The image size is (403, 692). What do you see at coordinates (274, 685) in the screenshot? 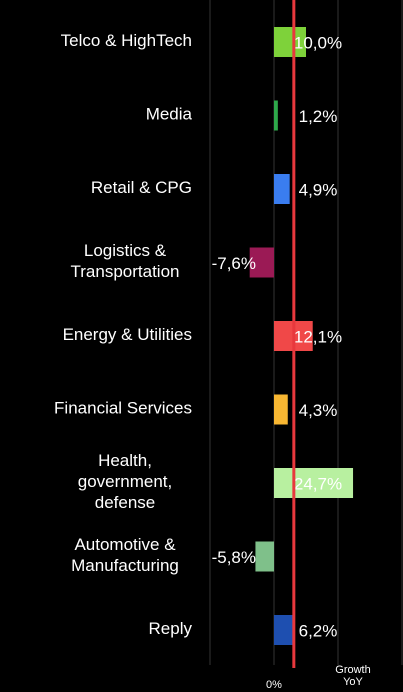
I see `x-tick-label: 0%` at bounding box center [274, 685].